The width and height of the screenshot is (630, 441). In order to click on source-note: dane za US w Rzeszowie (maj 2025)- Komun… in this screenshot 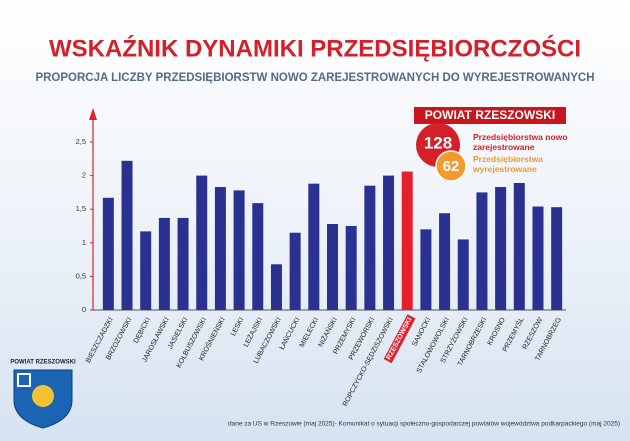, I will do `click(424, 424)`.